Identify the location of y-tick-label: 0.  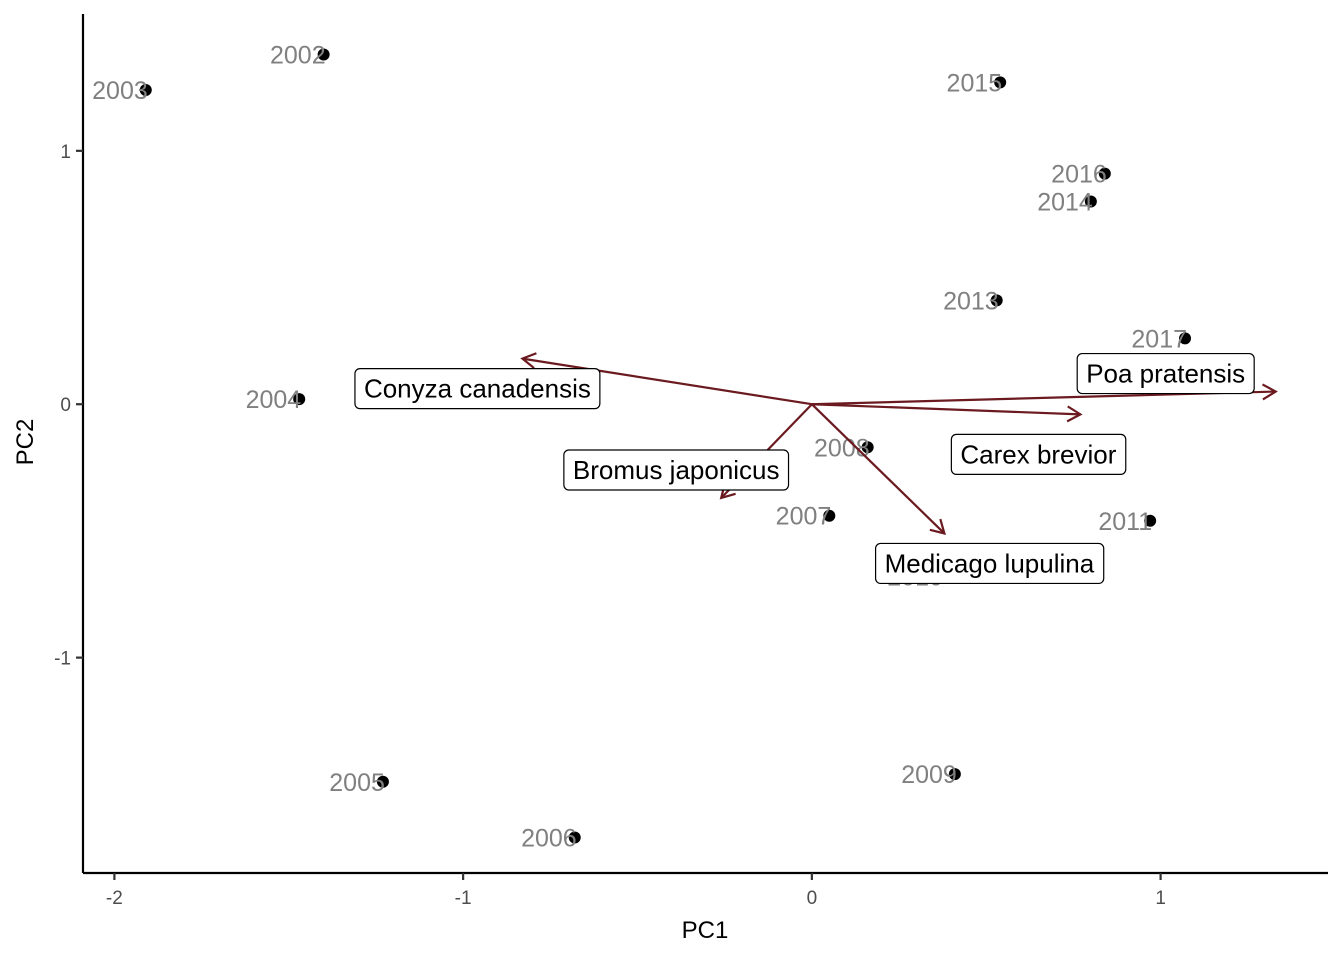
(65, 405).